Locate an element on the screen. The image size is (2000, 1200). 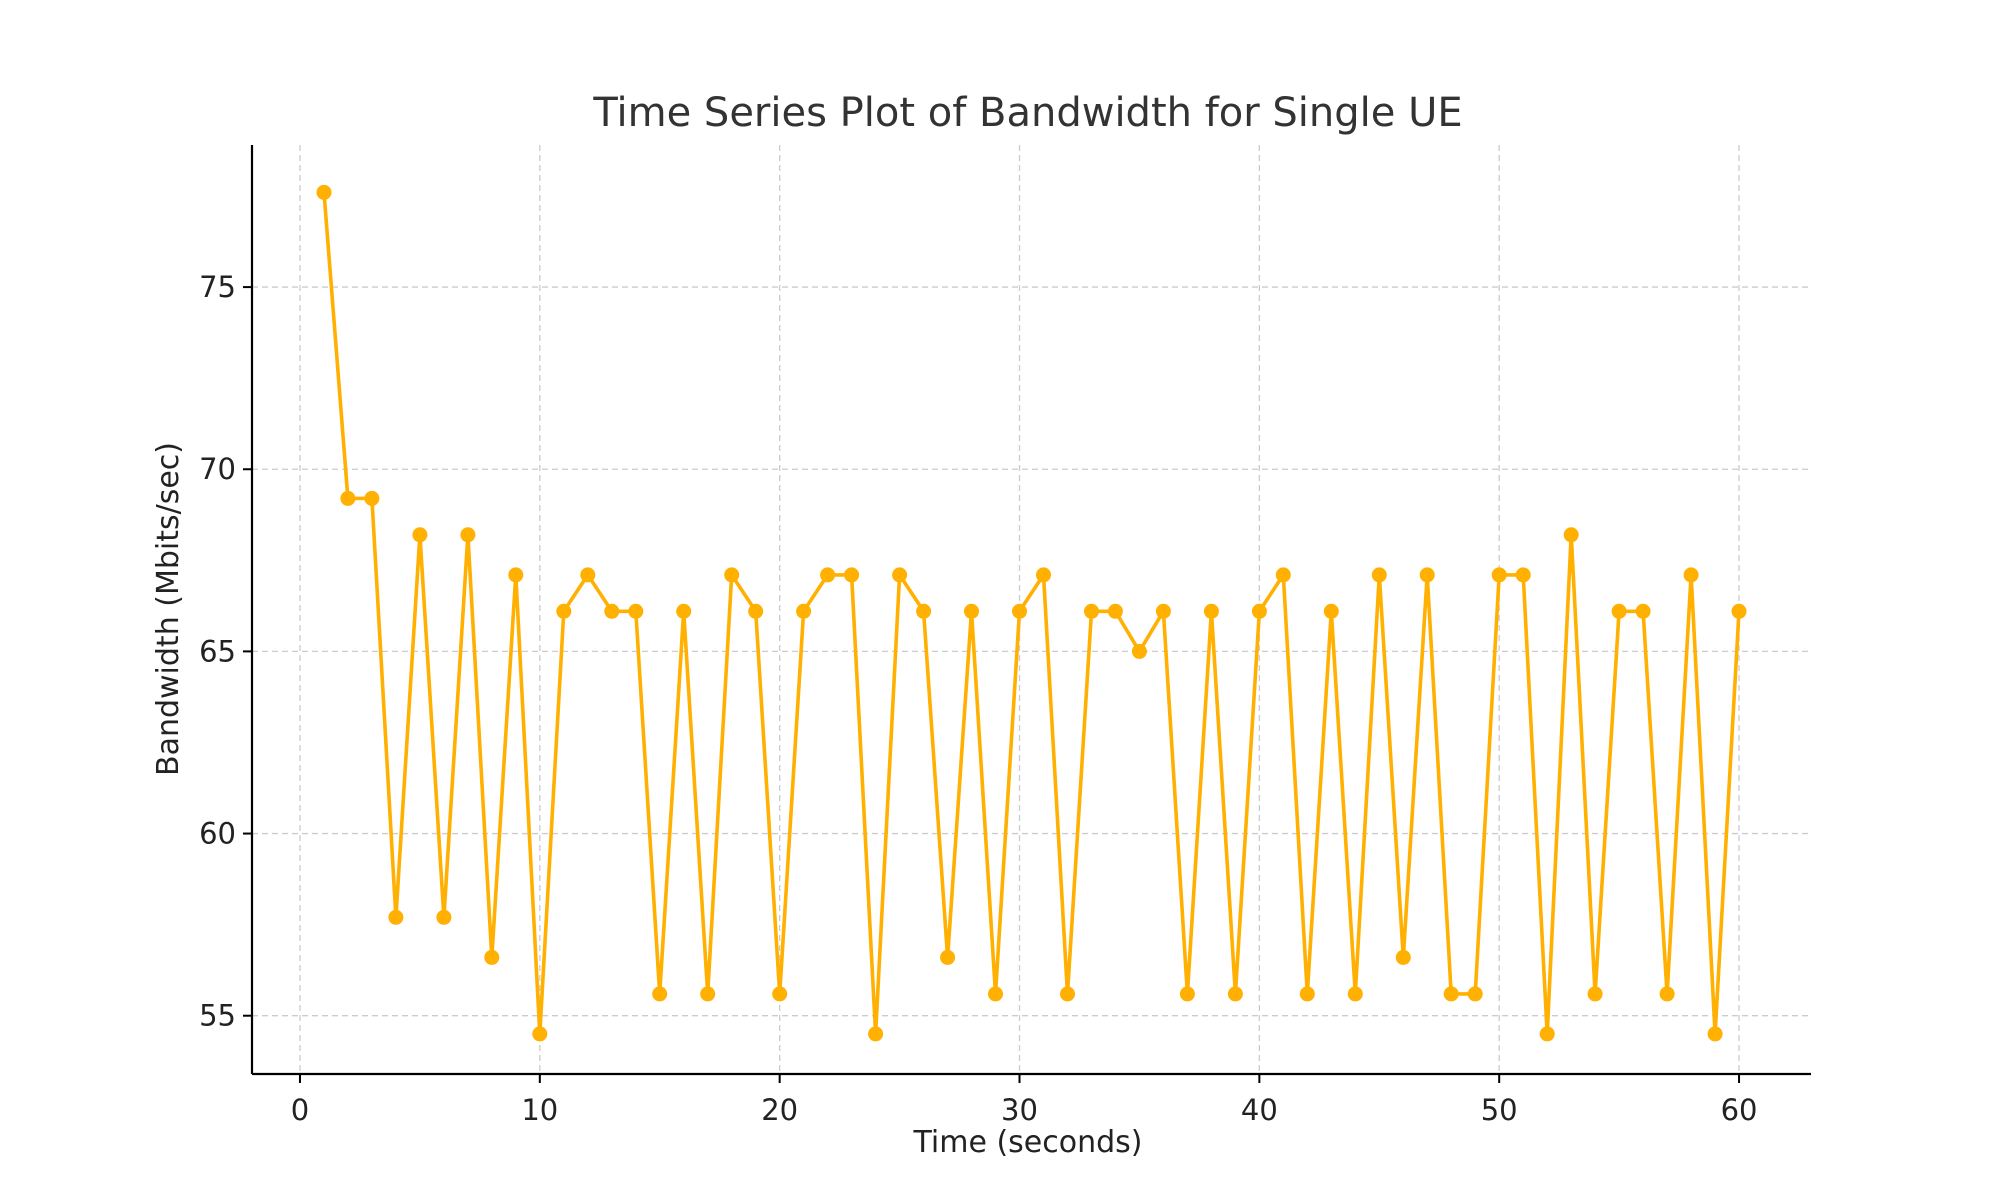
x-tick-label-40: 40 is located at coordinates (1259, 1110).